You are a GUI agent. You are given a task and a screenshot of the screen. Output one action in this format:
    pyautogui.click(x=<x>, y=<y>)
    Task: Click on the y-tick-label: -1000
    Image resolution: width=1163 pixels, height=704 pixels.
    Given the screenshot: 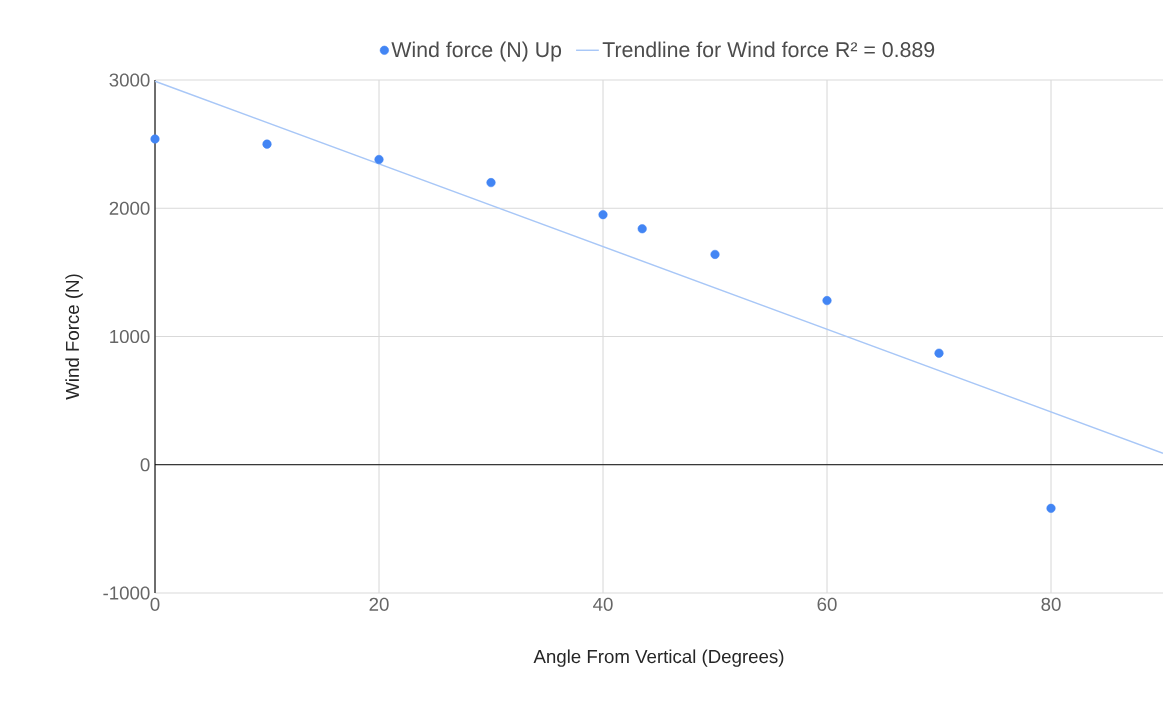 What is the action you would take?
    pyautogui.click(x=126, y=593)
    